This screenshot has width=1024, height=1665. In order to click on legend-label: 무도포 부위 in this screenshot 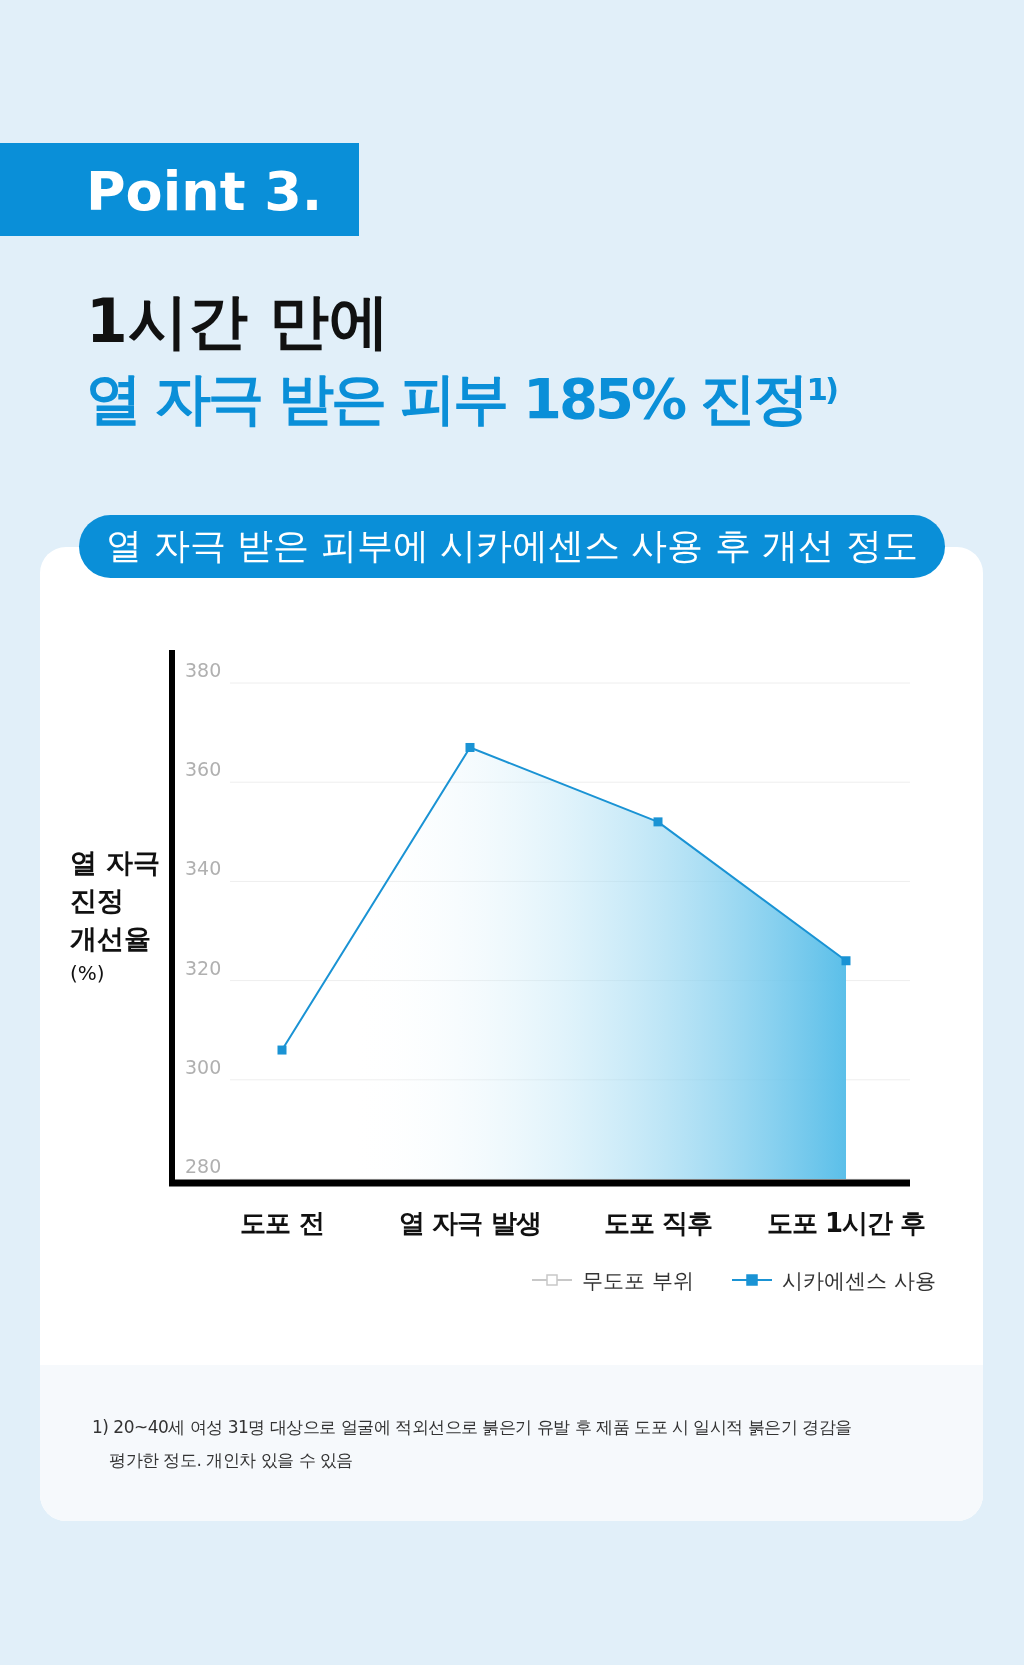, I will do `click(638, 1281)`.